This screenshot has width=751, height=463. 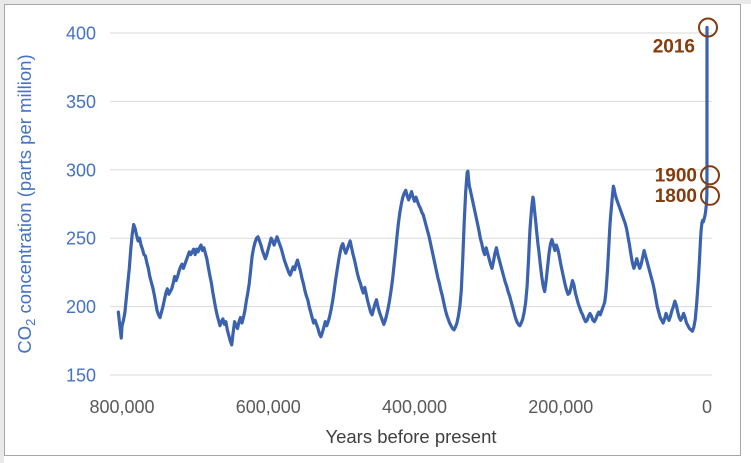 What do you see at coordinates (2, 231) in the screenshot?
I see `outer-strip-left` at bounding box center [2, 231].